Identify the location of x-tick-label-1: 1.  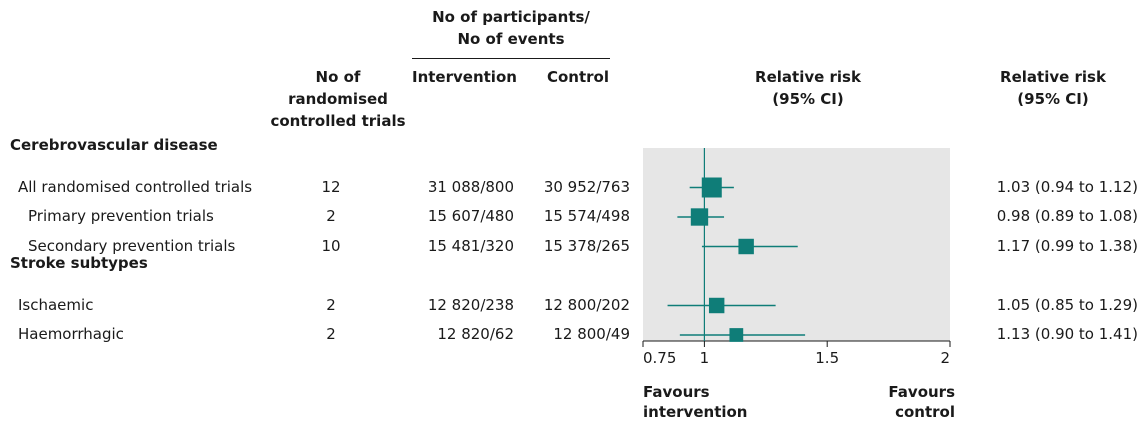
(705, 358).